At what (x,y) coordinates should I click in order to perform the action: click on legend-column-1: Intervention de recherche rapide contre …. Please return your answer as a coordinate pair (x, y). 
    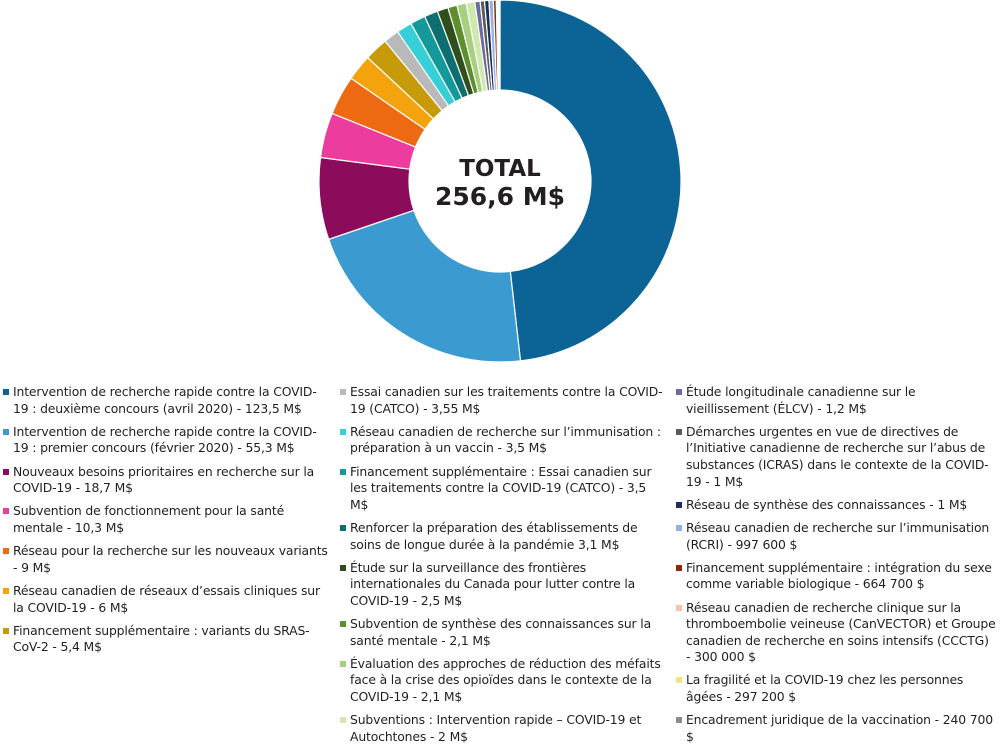
    Looking at the image, I should click on (165, 523).